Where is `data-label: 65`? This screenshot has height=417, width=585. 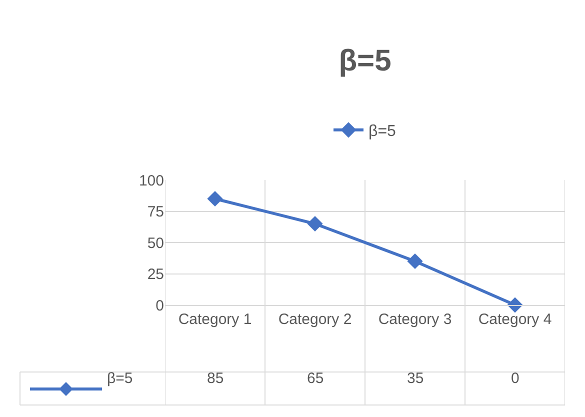
data-label: 65 is located at coordinates (315, 378).